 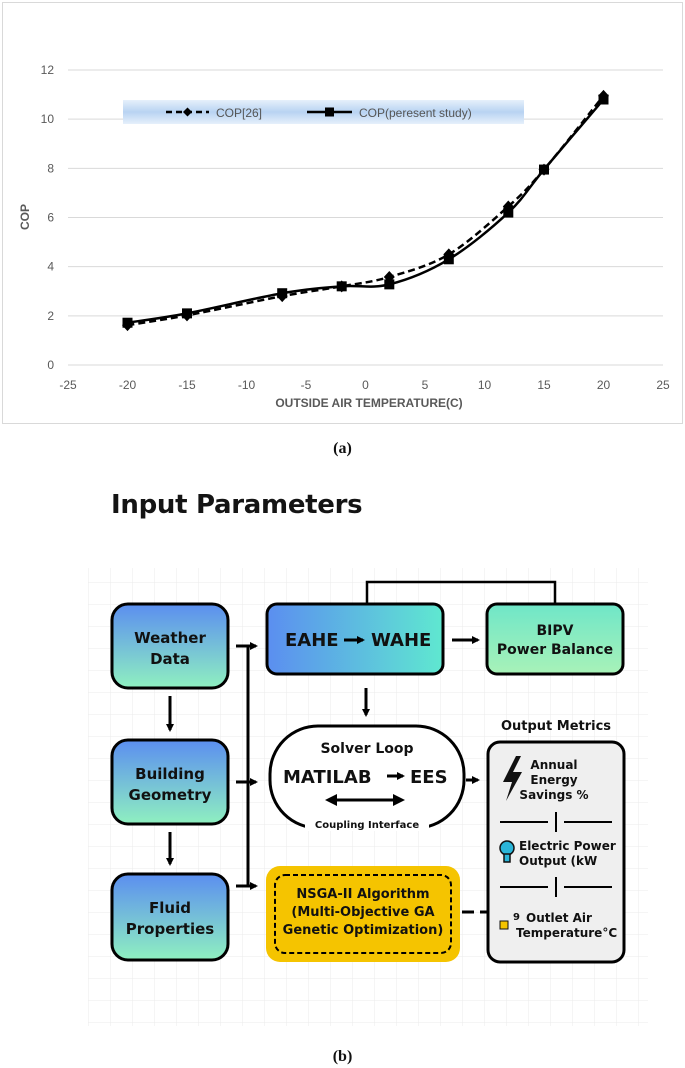 I want to click on bipv-box: BIPV Power Balance, so click(x=555, y=639).